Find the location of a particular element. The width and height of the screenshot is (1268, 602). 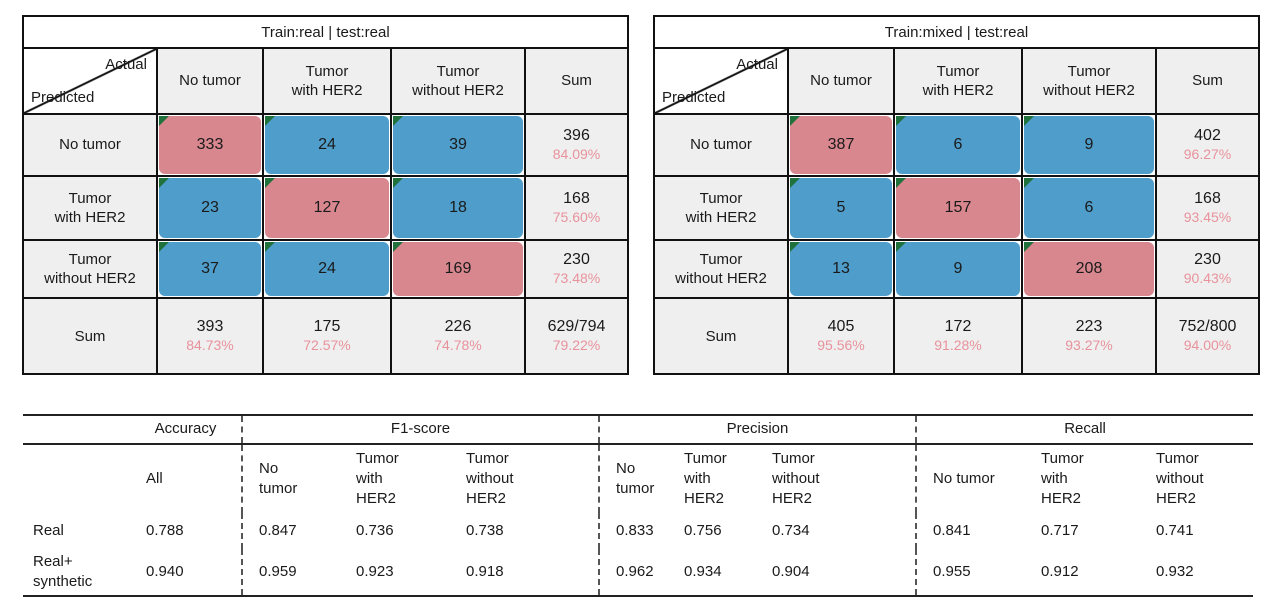

table-row: Tumor with HER2 23 127 18 168 75.60% is located at coordinates (325, 208).